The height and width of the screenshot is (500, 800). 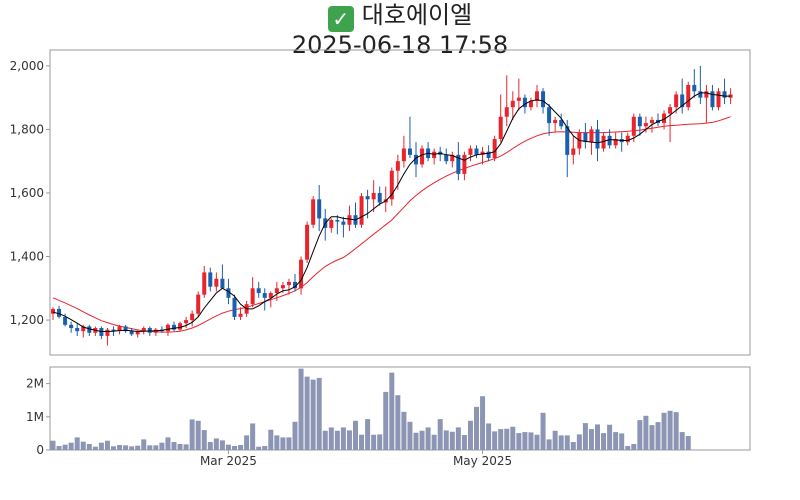 I want to click on chart-title-block: ✓ 대호에이엘 2025-06-18 17:58, so click(x=400, y=30).